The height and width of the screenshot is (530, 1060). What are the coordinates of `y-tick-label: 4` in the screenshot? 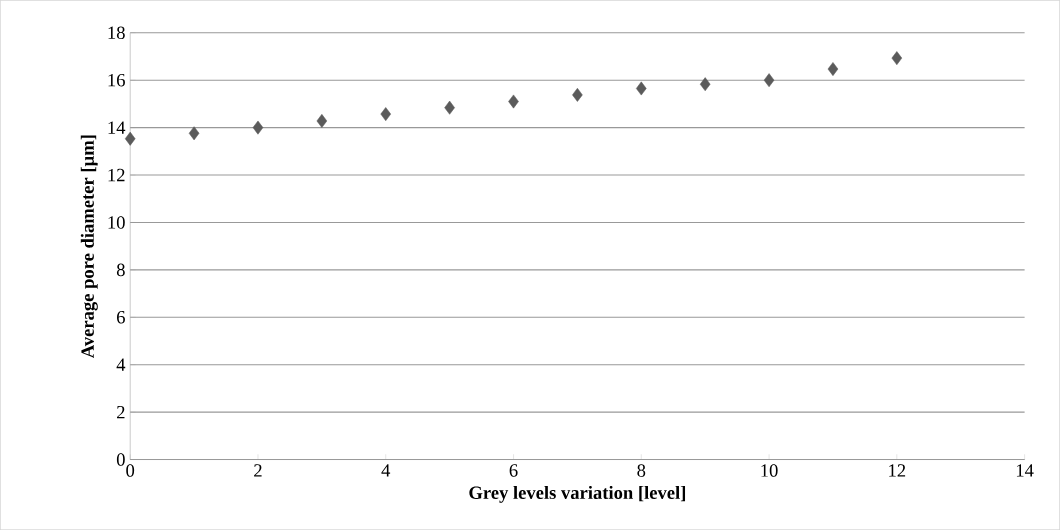 It's located at (121, 364).